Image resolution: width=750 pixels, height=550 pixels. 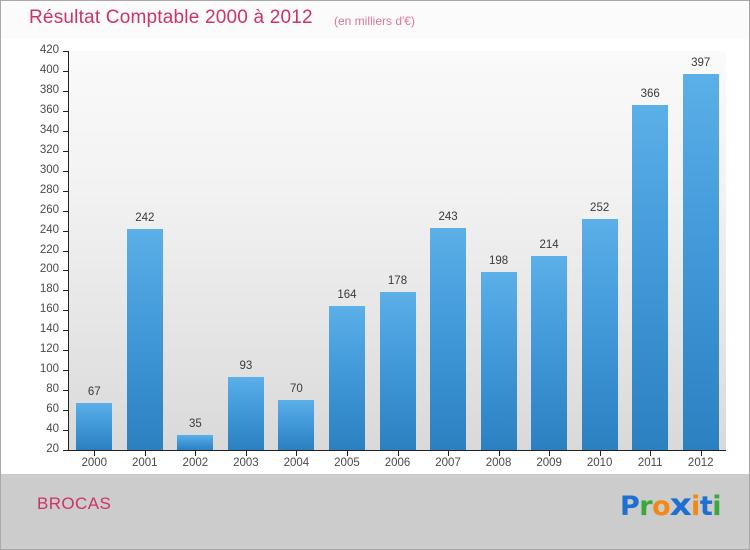 What do you see at coordinates (397, 450) in the screenshot?
I see `x-axis-line` at bounding box center [397, 450].